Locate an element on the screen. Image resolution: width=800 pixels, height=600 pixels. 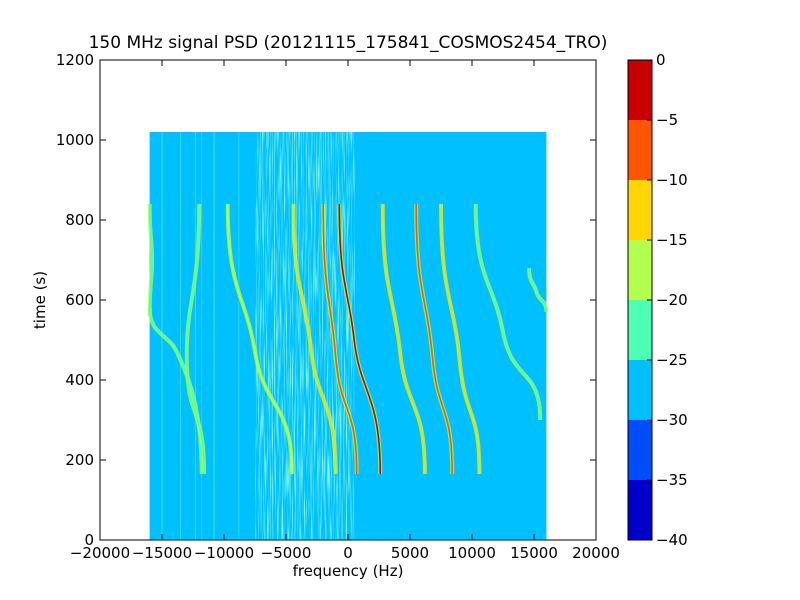
x-tick-label: −20000 is located at coordinates (100, 553).